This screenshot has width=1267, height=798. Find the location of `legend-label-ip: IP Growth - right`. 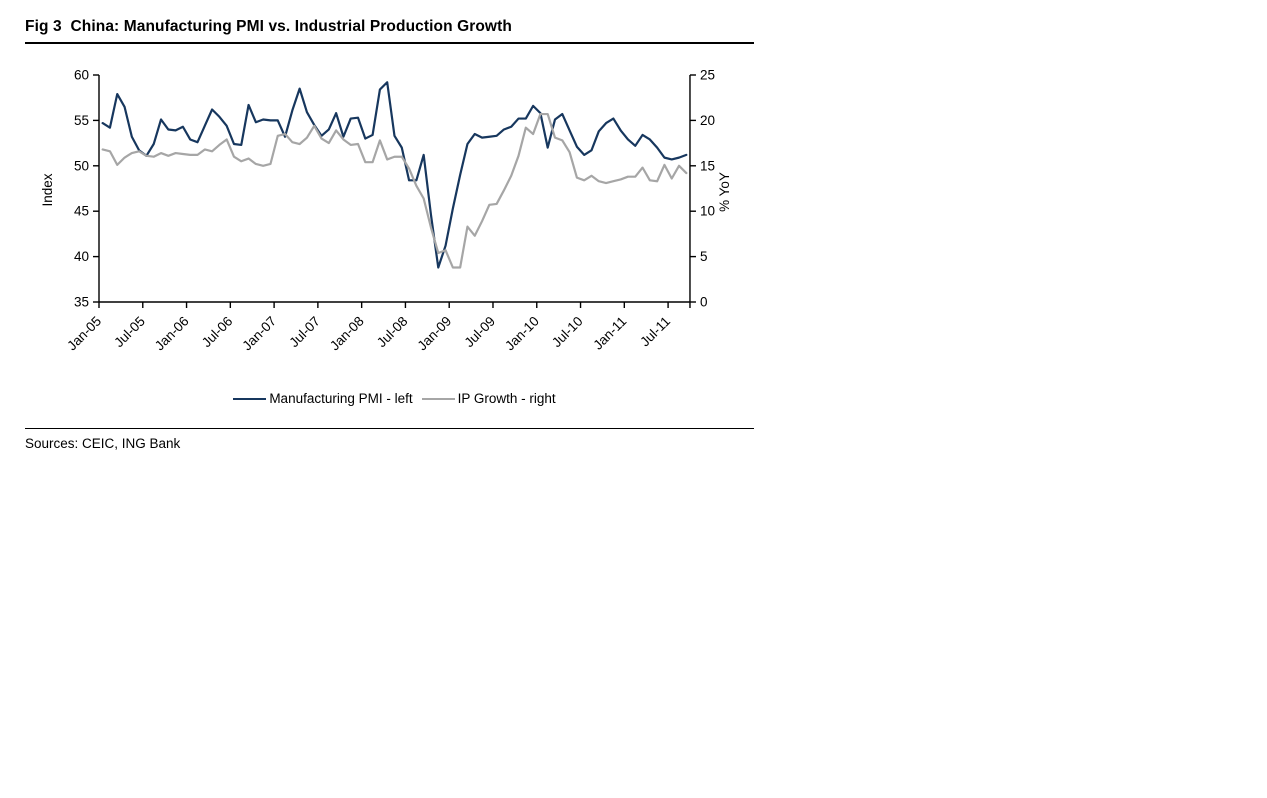

legend-label-ip: IP Growth - right is located at coordinates (506, 398).